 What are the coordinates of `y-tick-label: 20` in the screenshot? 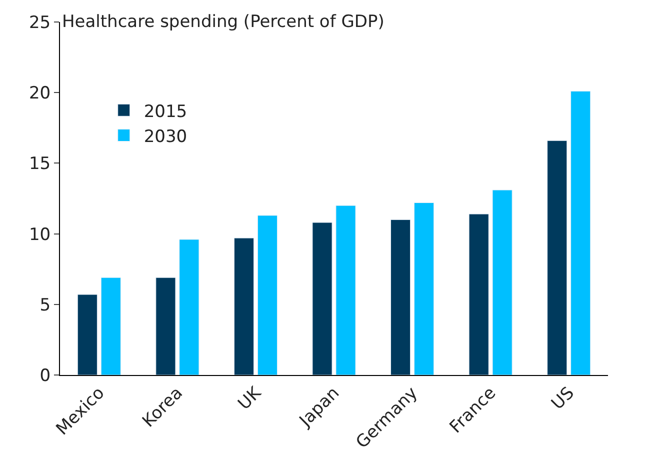 It's located at (39, 94).